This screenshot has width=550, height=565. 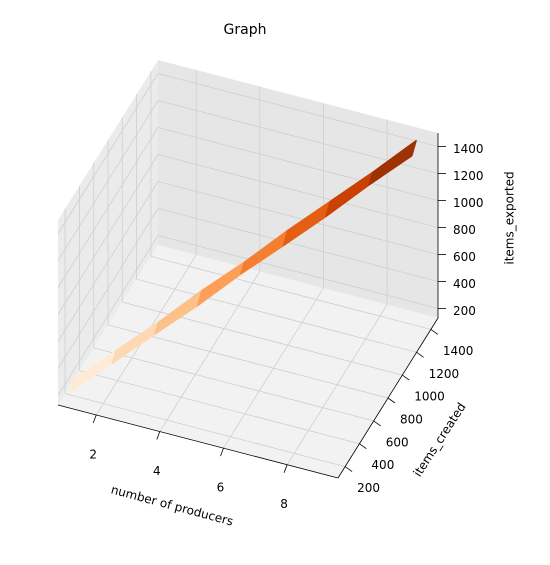 What do you see at coordinates (397, 442) in the screenshot?
I see `y-tick-label: 600` at bounding box center [397, 442].